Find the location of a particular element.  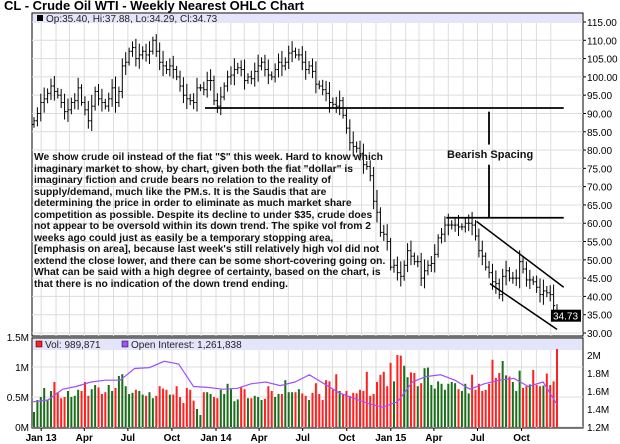

oi-legend-swatch is located at coordinates (125, 344).